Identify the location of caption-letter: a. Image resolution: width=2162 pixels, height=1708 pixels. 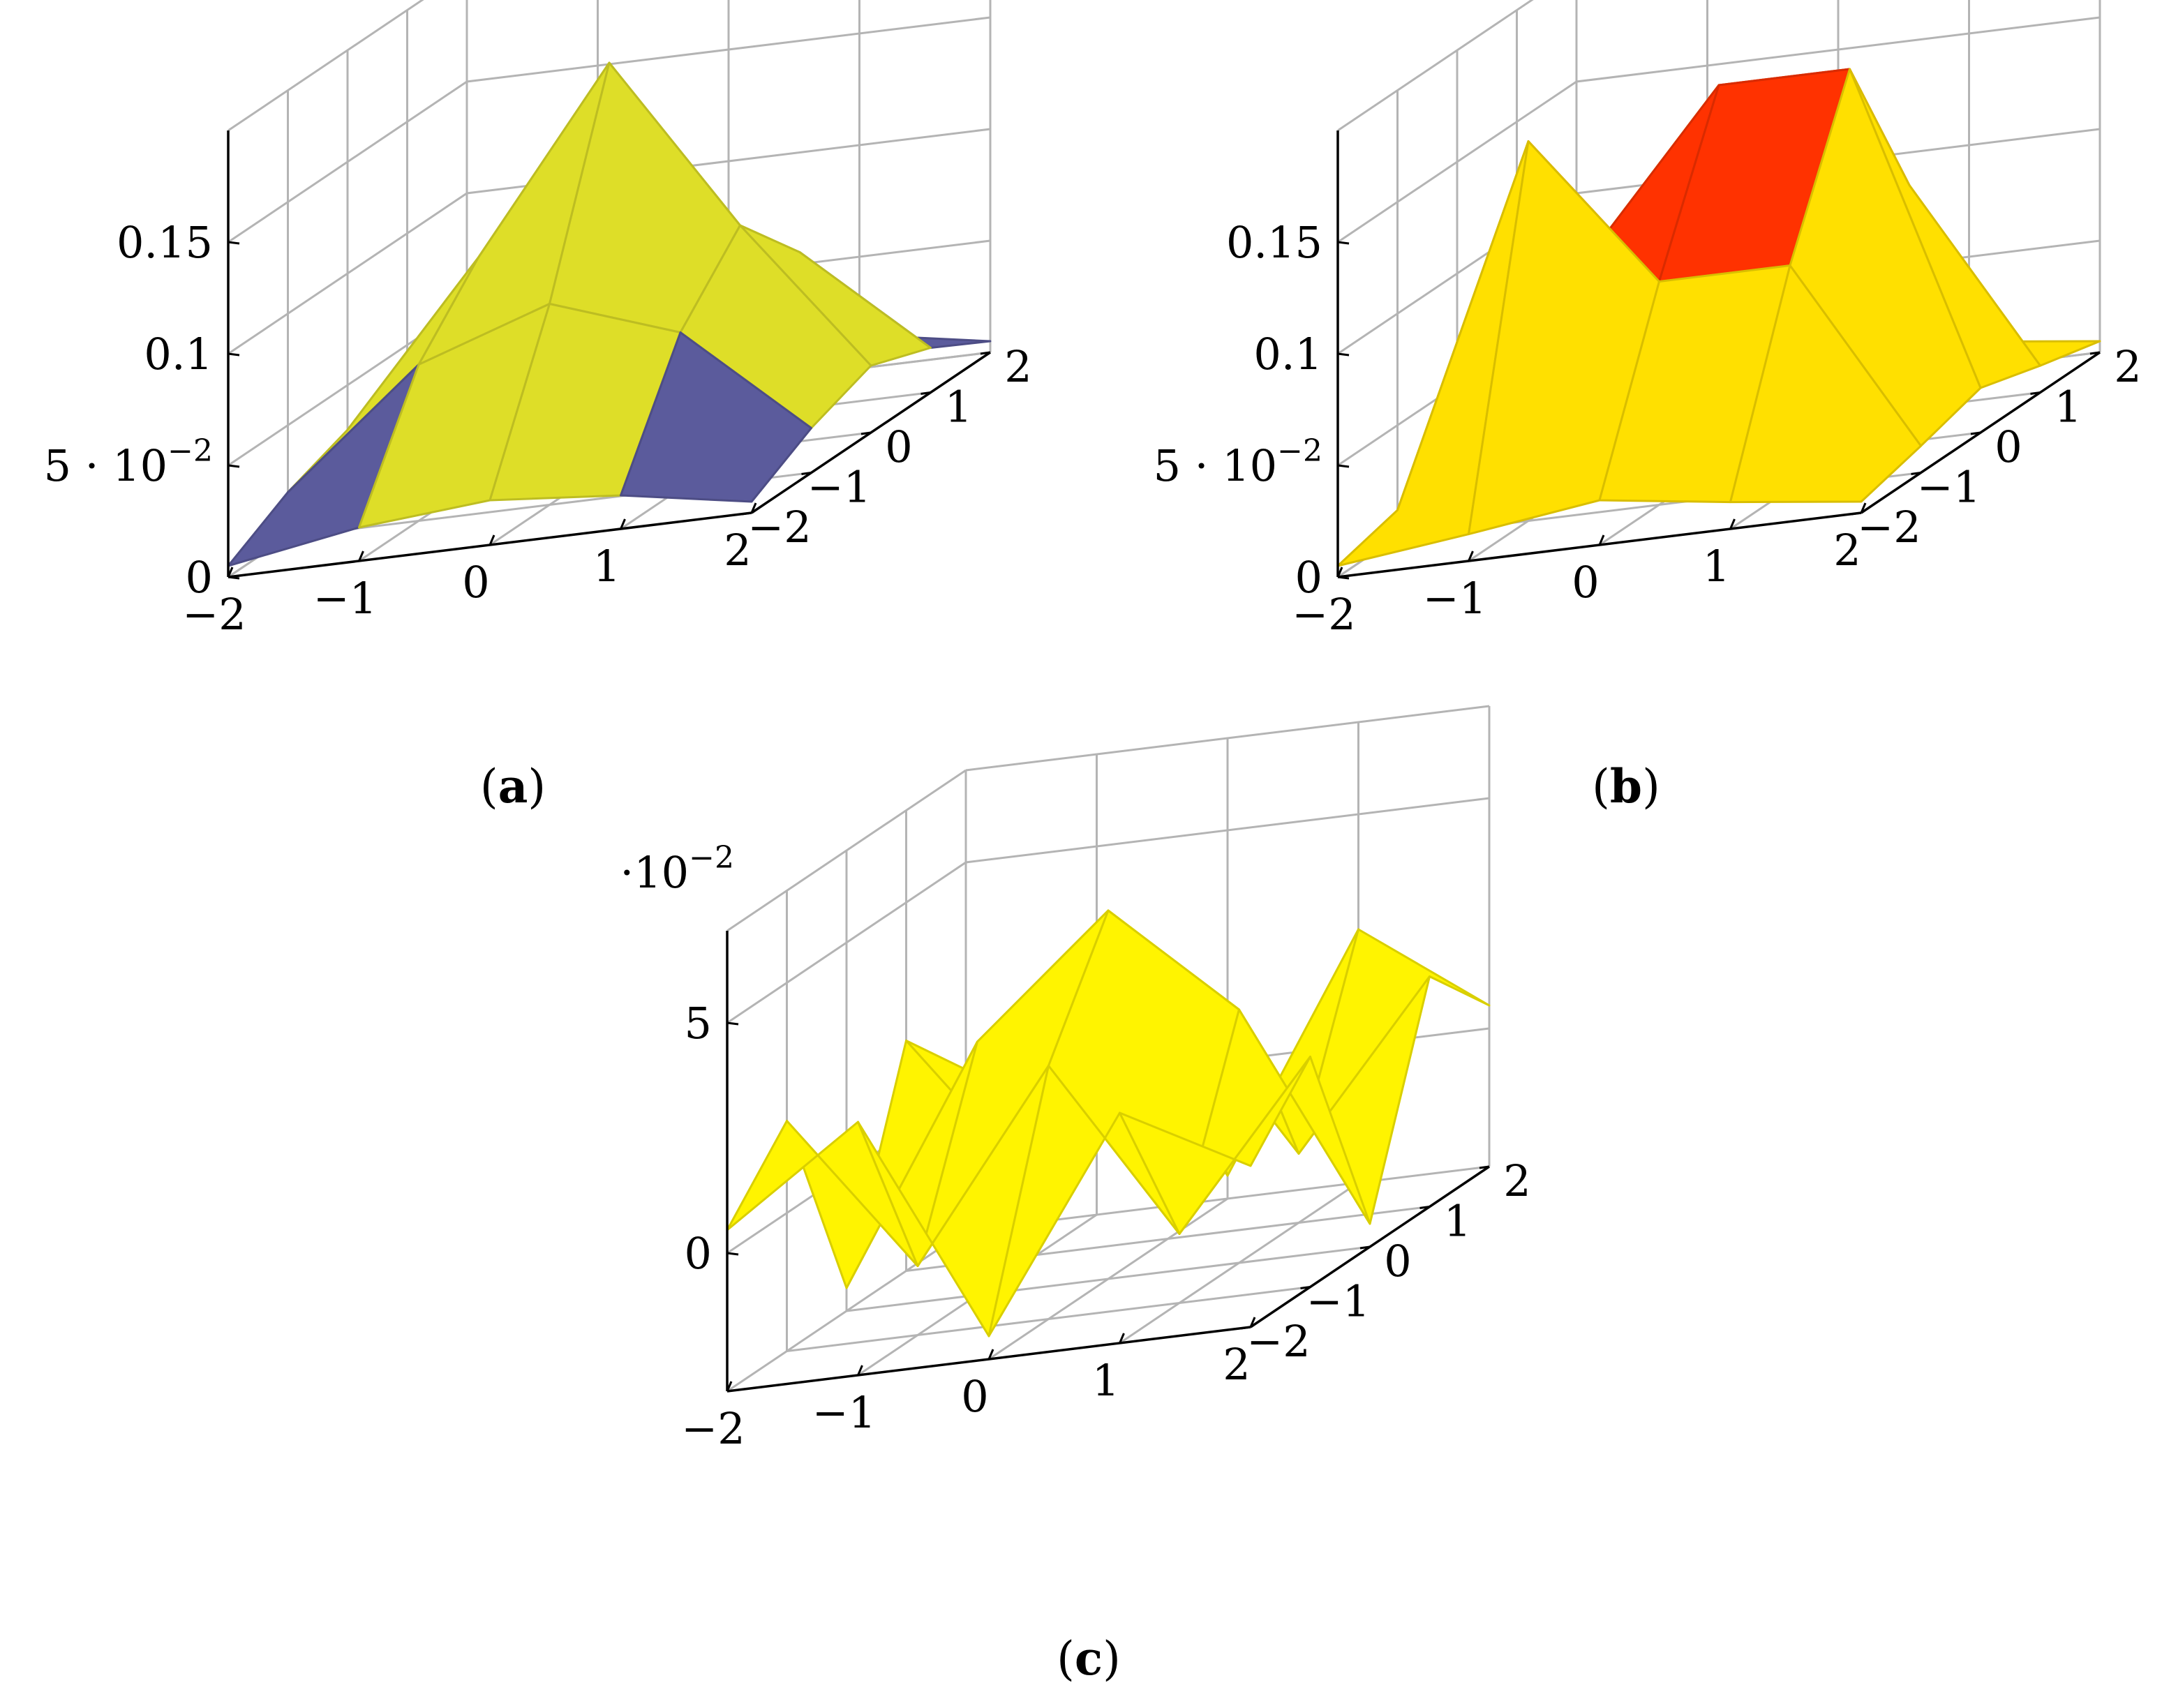
(513, 786).